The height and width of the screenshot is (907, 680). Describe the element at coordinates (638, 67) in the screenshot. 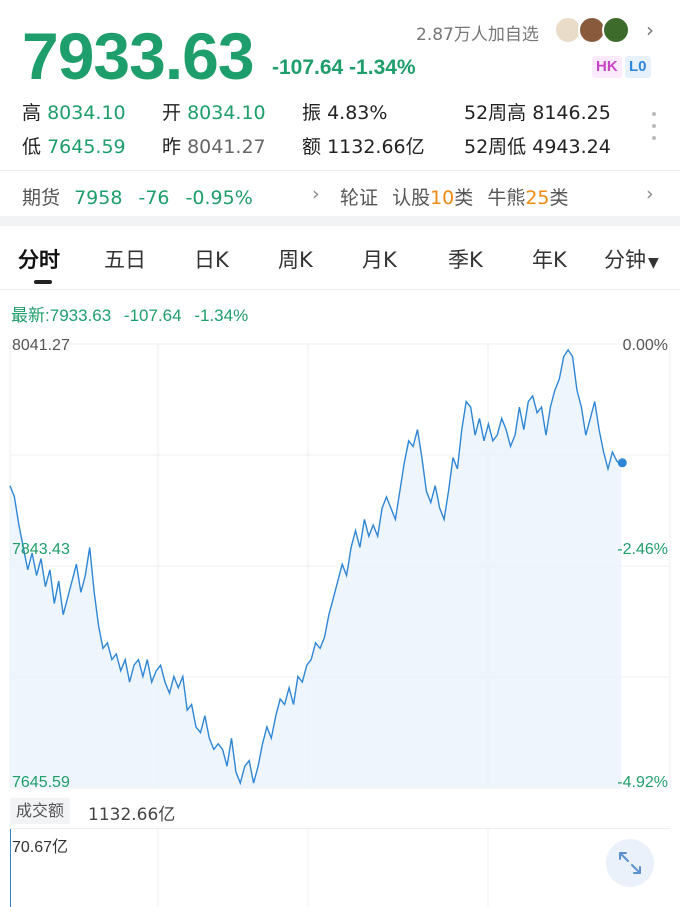

I see `level-badge: L0` at that location.